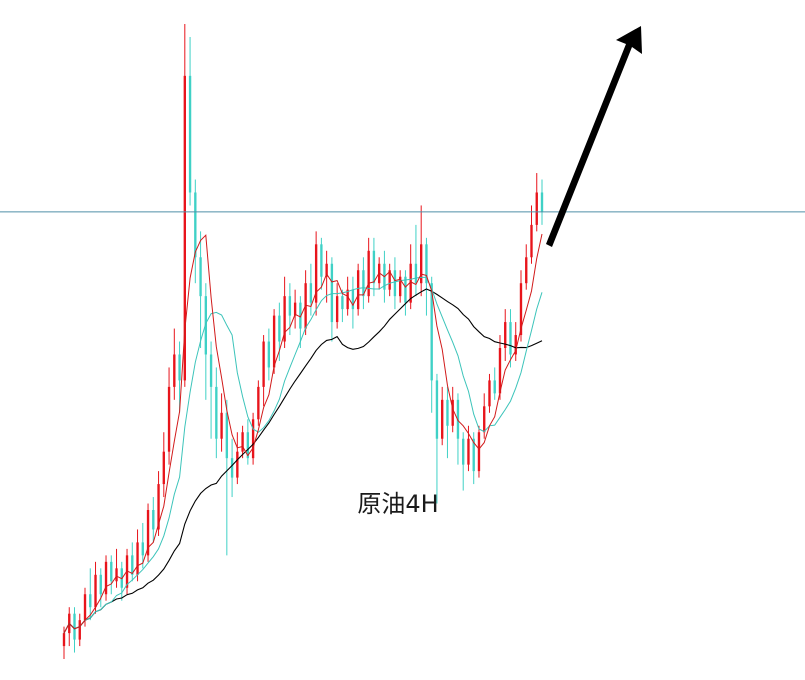 This screenshot has height=680, width=805. What do you see at coordinates (397, 504) in the screenshot?
I see `chart-title: 原油4H` at bounding box center [397, 504].